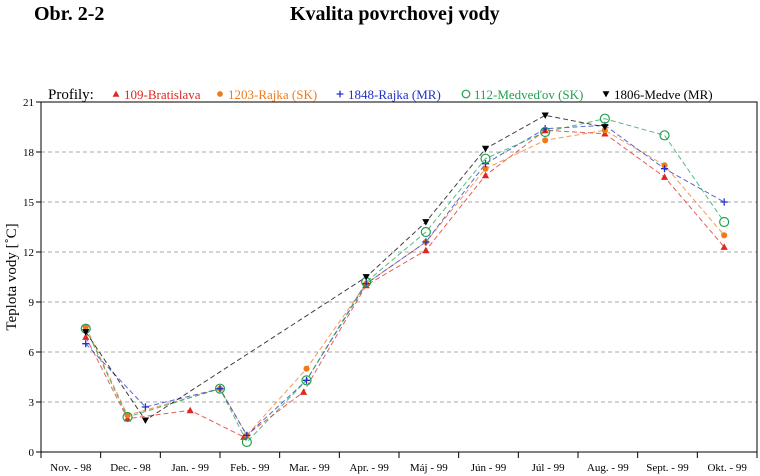 Image resolution: width=760 pixels, height=476 pixels. I want to click on y-tick-label: 9, so click(32, 303).